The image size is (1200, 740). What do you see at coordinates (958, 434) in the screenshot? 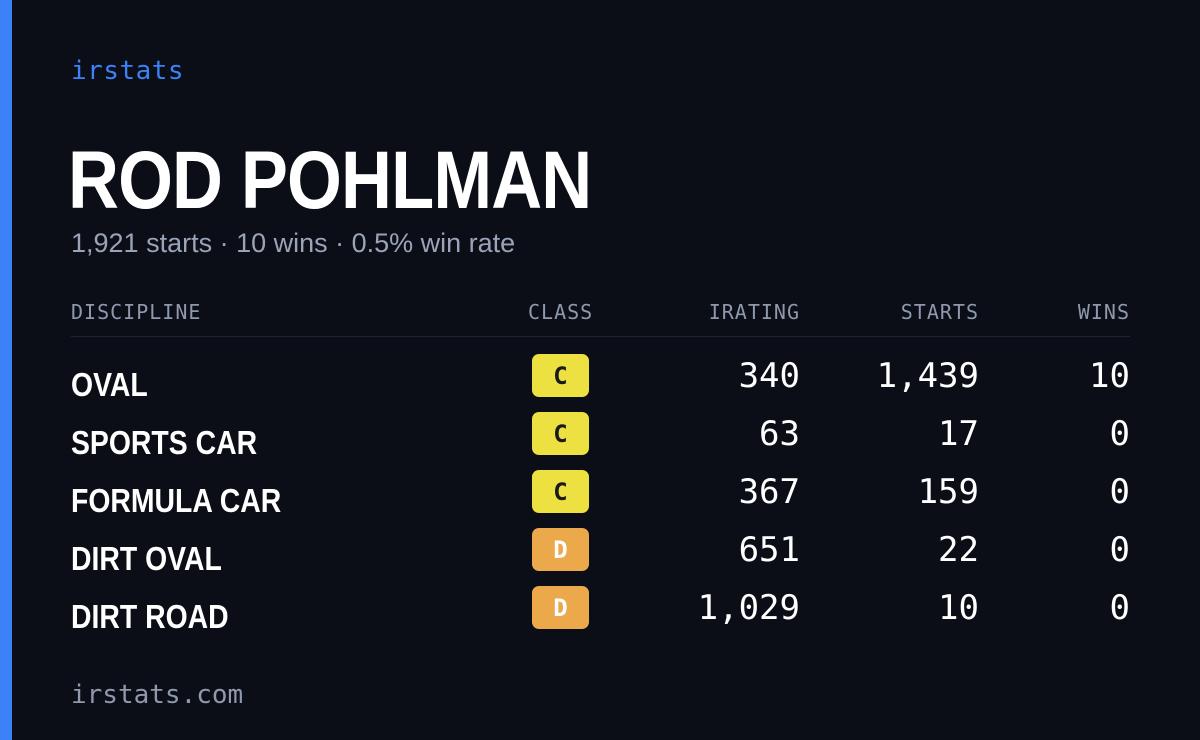
I see `starts-value: 17` at bounding box center [958, 434].